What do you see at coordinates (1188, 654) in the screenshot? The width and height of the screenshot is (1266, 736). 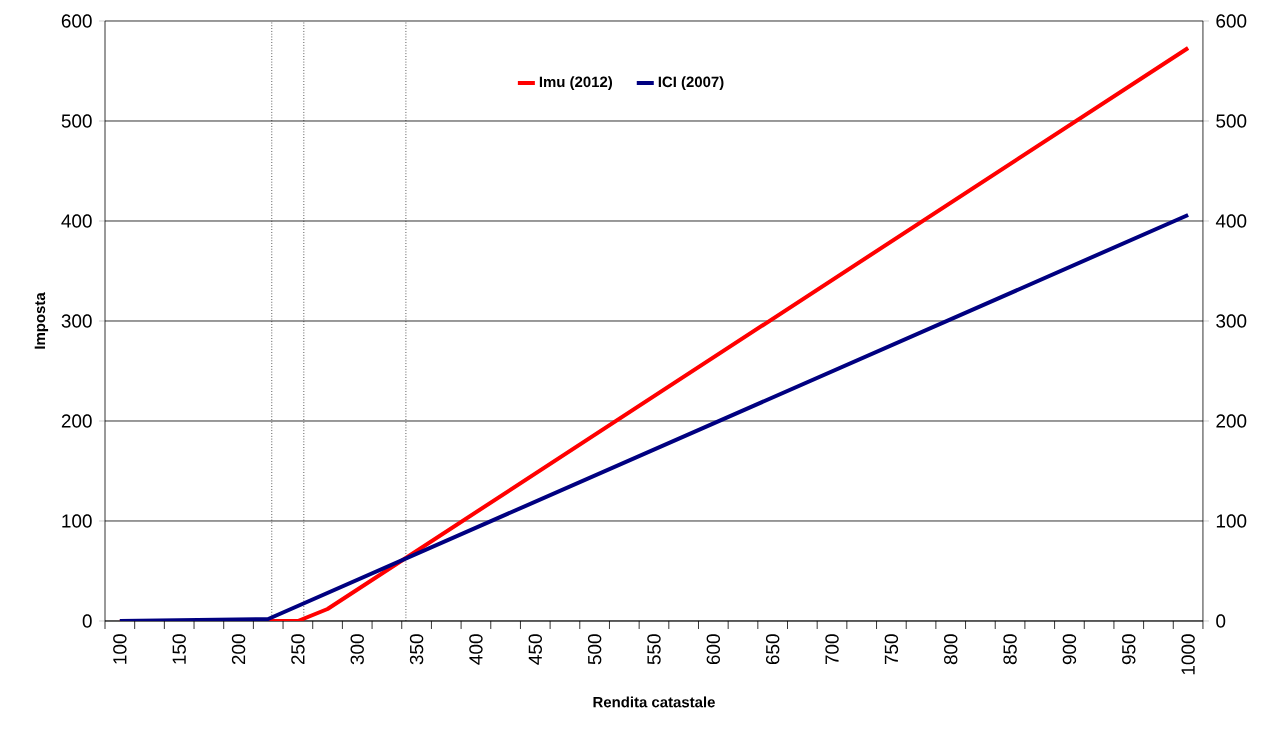 I see `x-tick-label: 1000` at bounding box center [1188, 654].